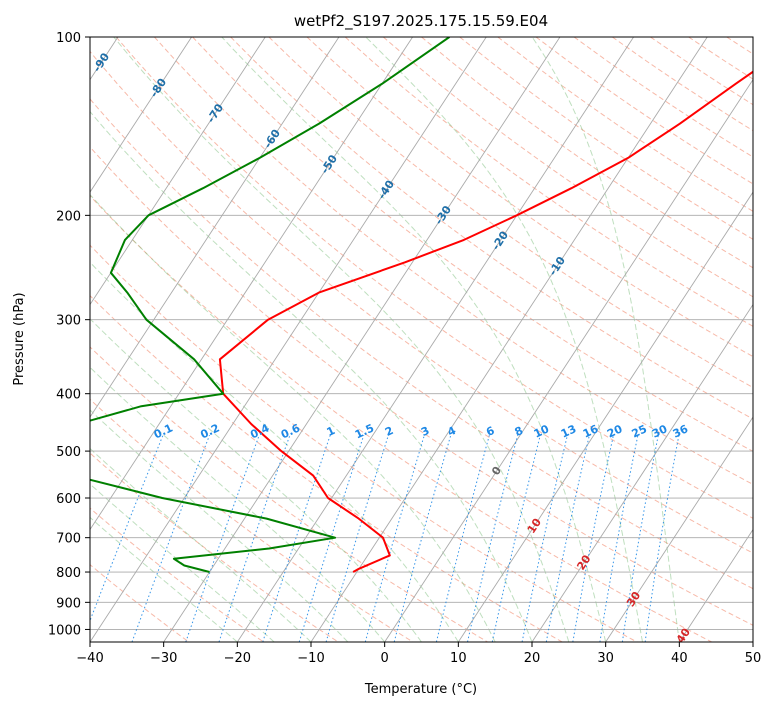 Image resolution: width=775 pixels, height=708 pixels. I want to click on x-axis-label: Temperature (°C), so click(420, 689).